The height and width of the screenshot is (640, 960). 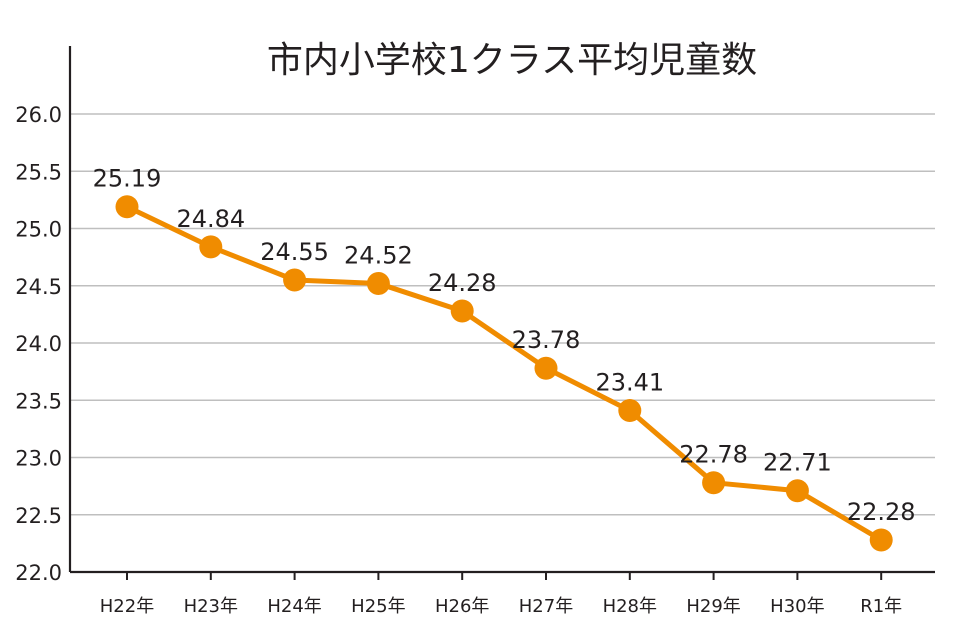 I want to click on data-label: 24.84, so click(x=210, y=219).